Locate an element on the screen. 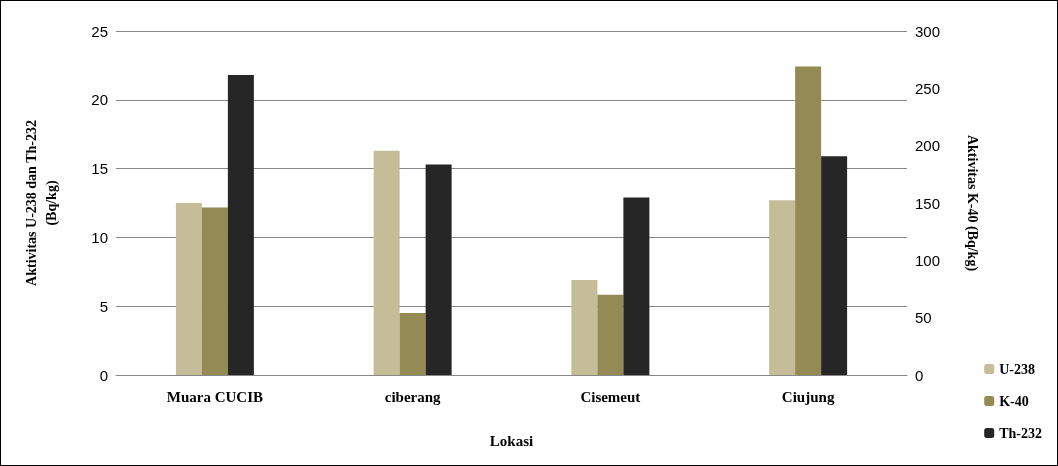 This screenshot has height=466, width=1058. x-tick-label: Cisemeut is located at coordinates (610, 396).